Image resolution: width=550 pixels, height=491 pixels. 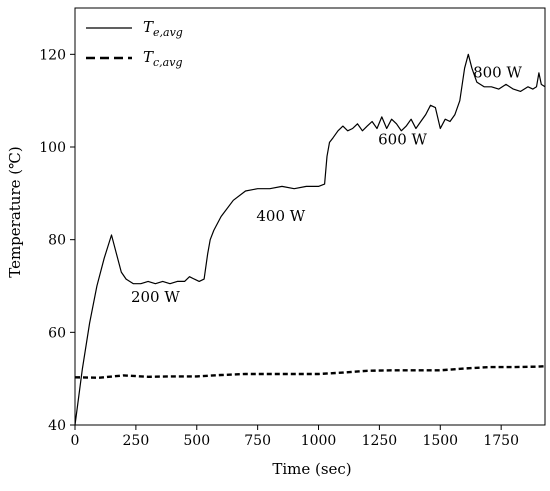 I want to click on y-tick-label: 80, so click(x=57, y=241).